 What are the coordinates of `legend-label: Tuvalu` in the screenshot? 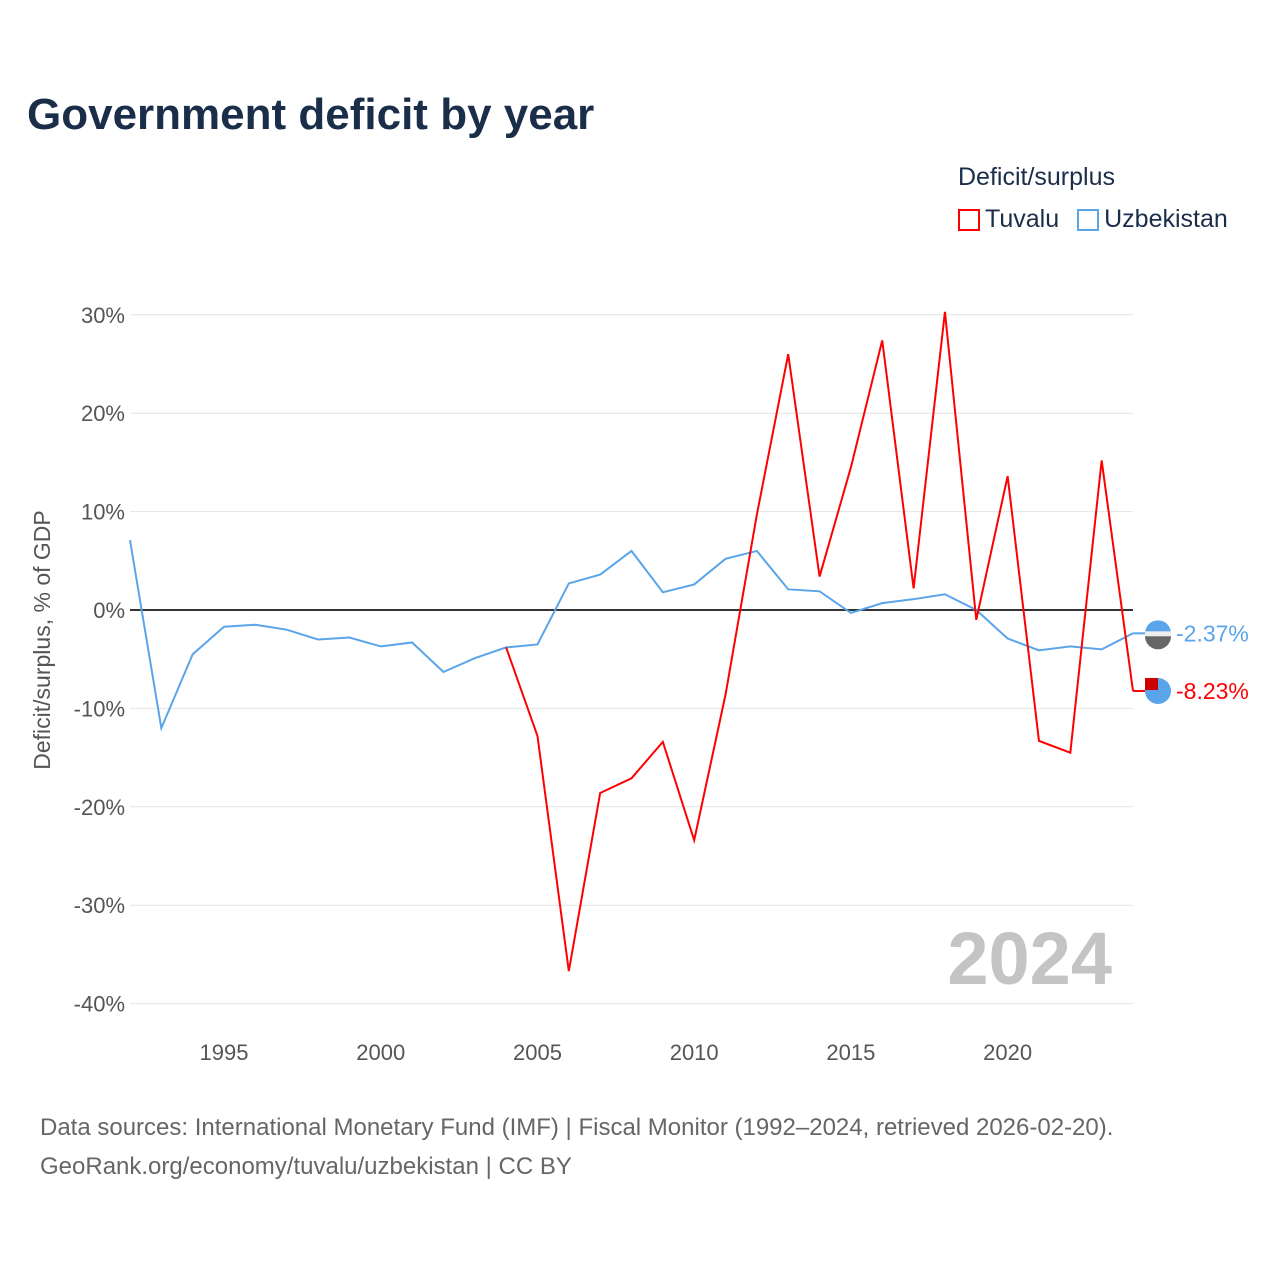 It's located at (1022, 219).